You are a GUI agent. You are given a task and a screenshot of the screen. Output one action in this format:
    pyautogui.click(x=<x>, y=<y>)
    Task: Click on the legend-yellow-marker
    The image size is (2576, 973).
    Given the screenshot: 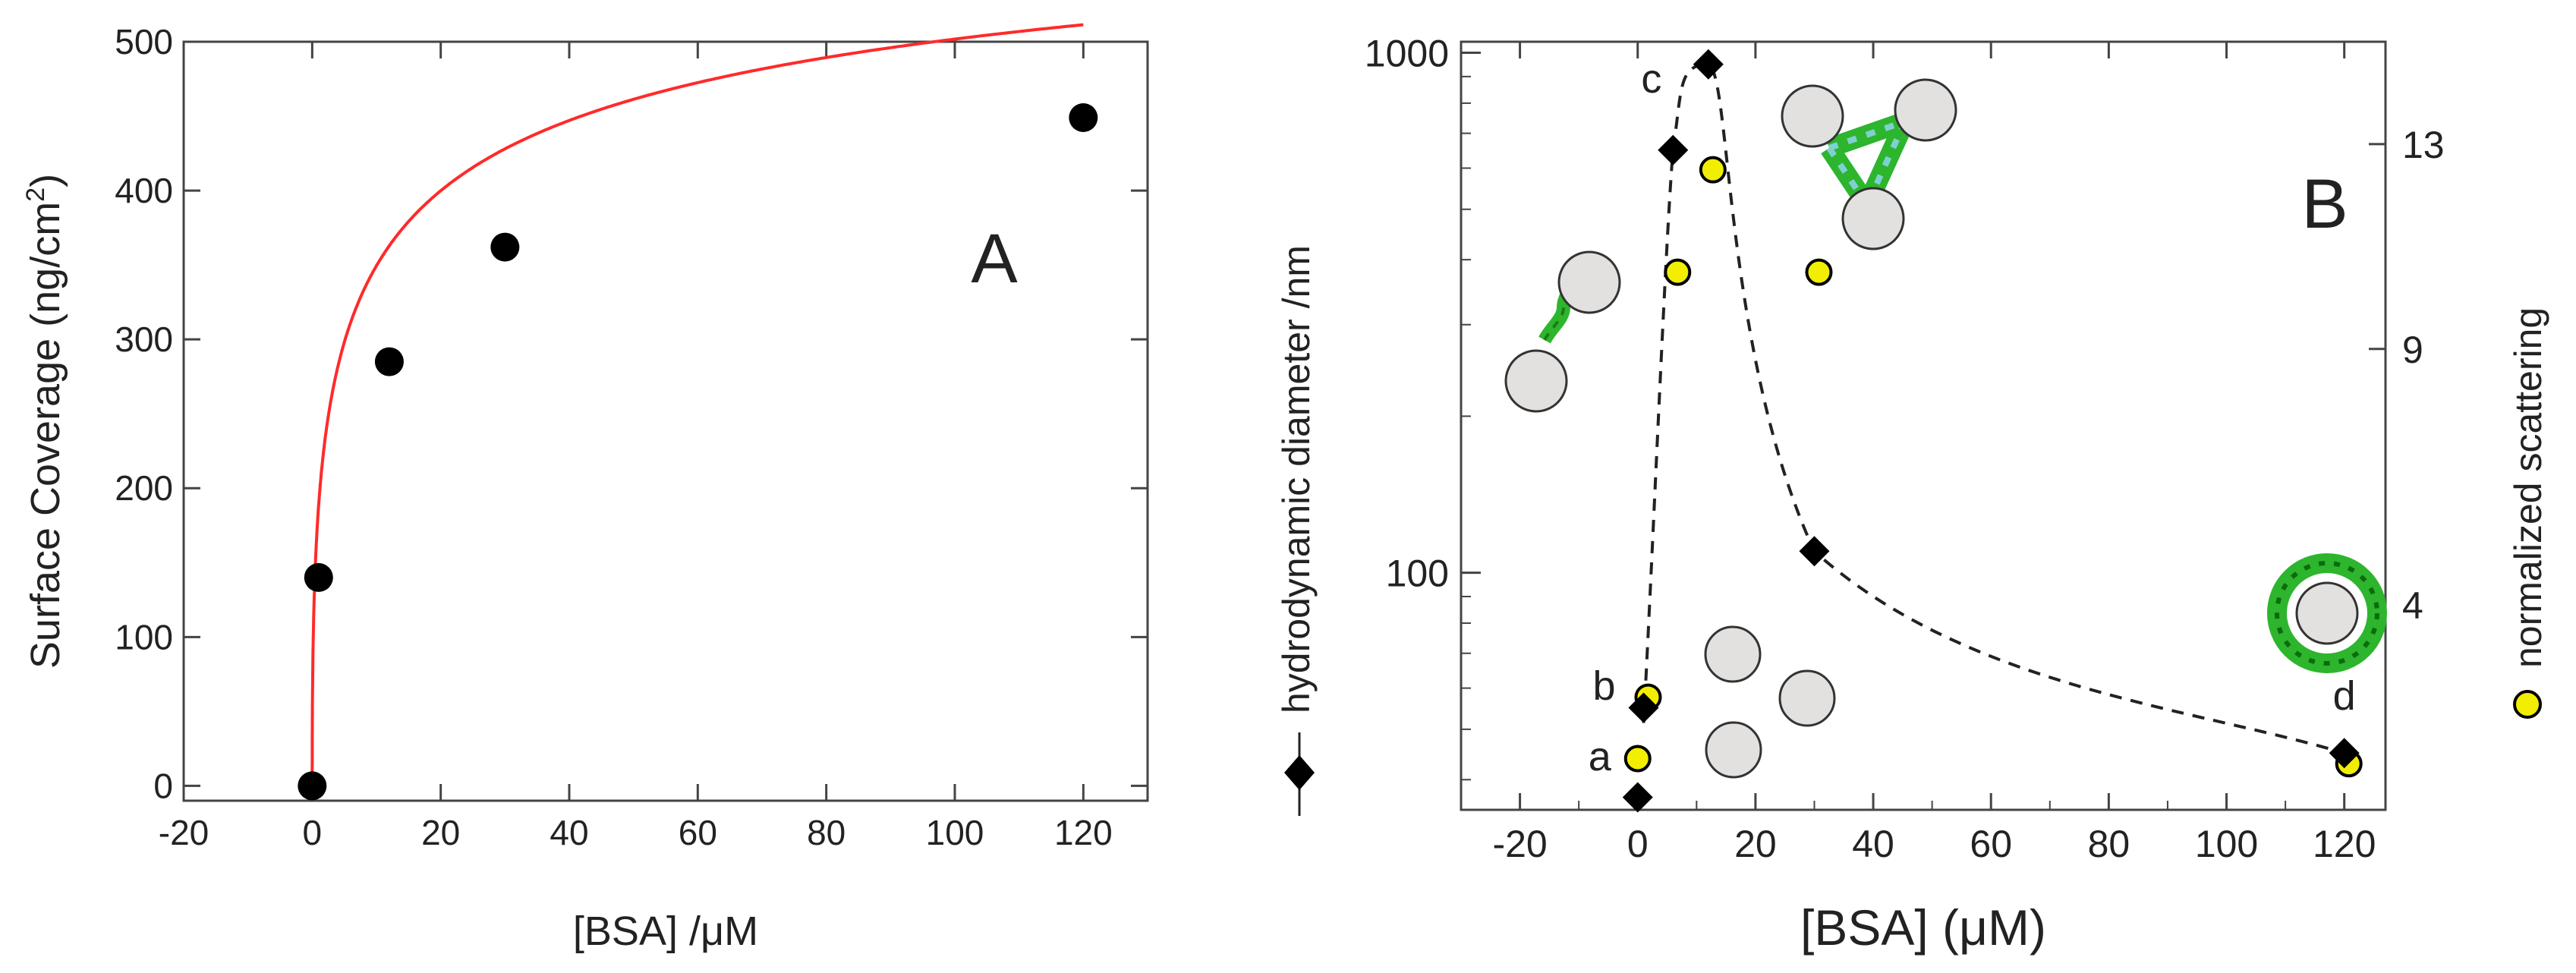 What is the action you would take?
    pyautogui.click(x=2527, y=705)
    